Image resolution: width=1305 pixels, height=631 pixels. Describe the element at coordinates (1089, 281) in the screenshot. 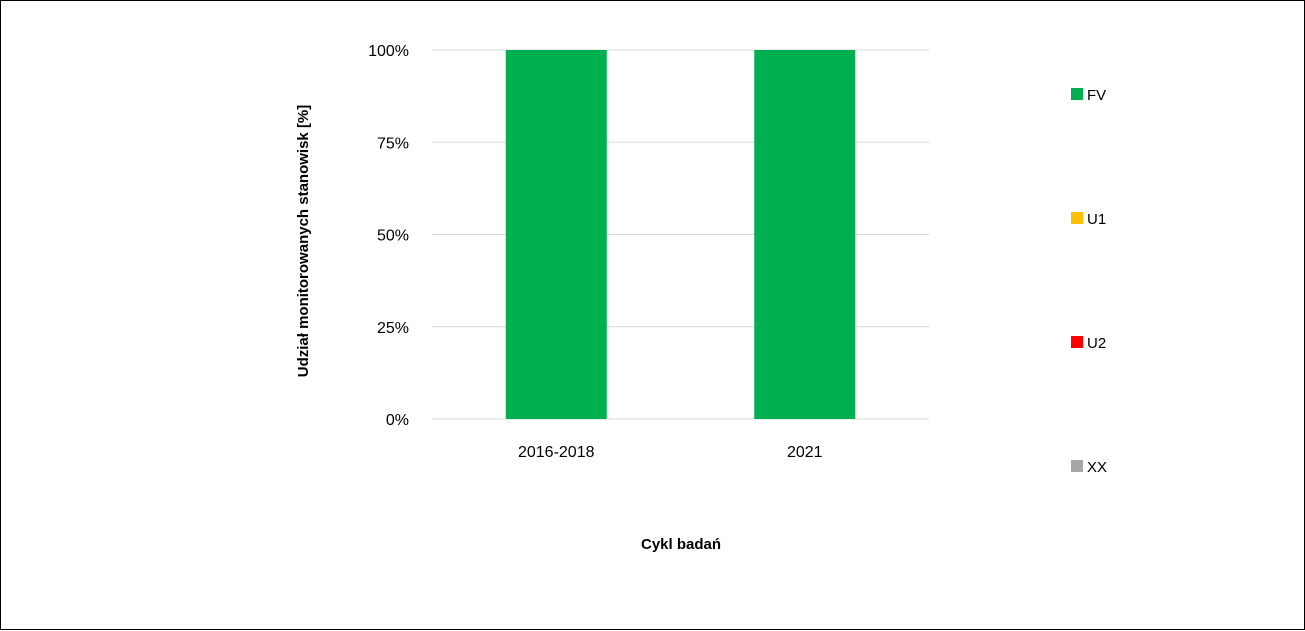

I see `legend: FV U1 U2 XX` at that location.